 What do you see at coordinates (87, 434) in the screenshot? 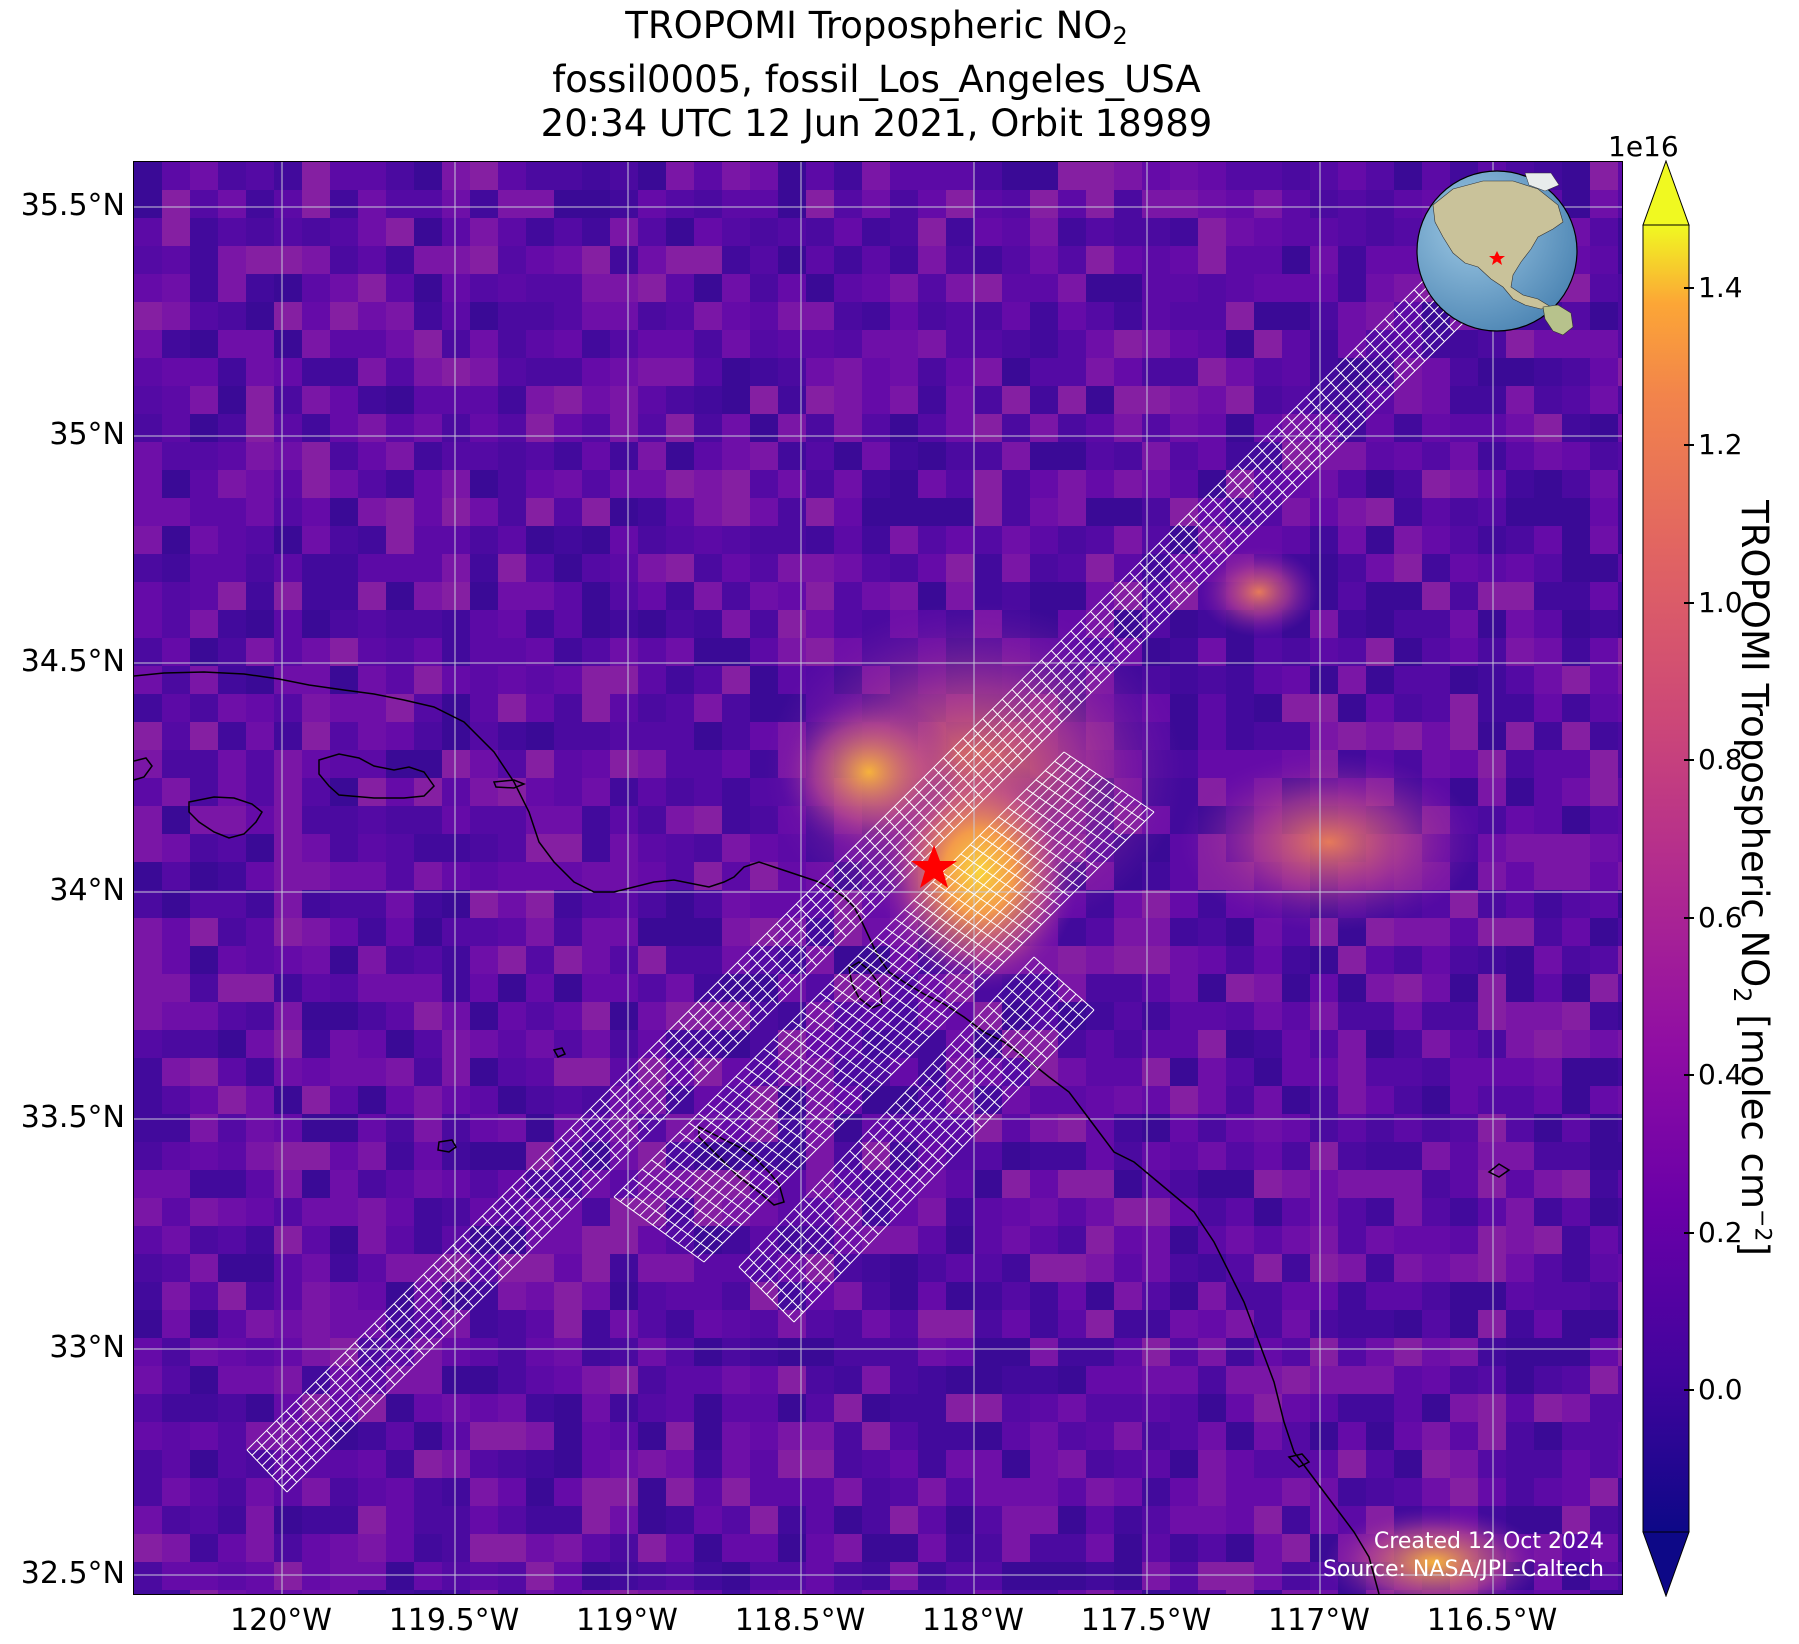
I see `latitude-label: 35°N` at bounding box center [87, 434].